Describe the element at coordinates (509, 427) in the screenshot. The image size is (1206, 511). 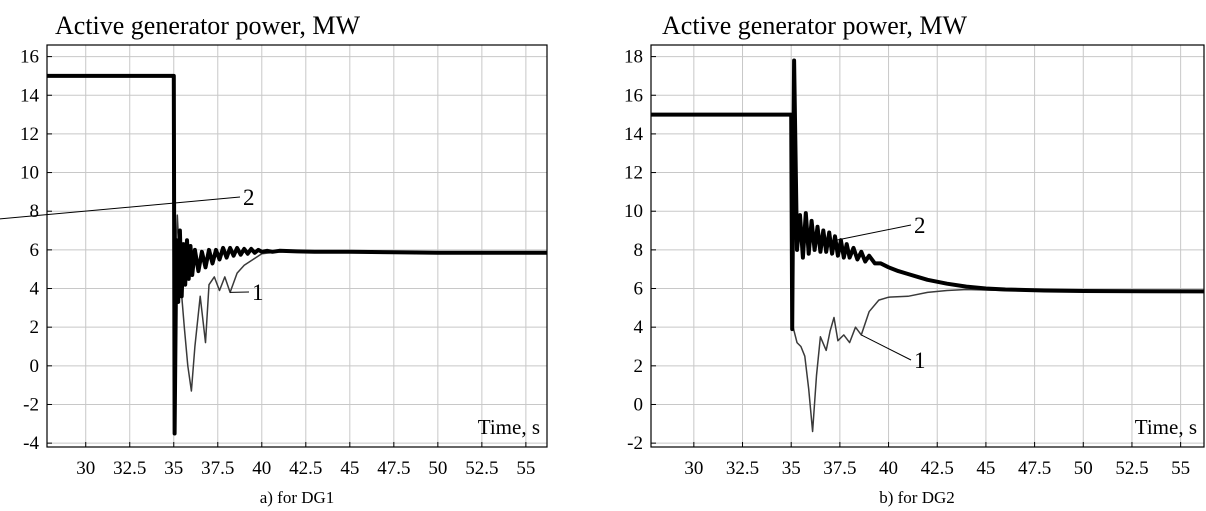
I see `chart-a-x-axis-label: Time, s` at that location.